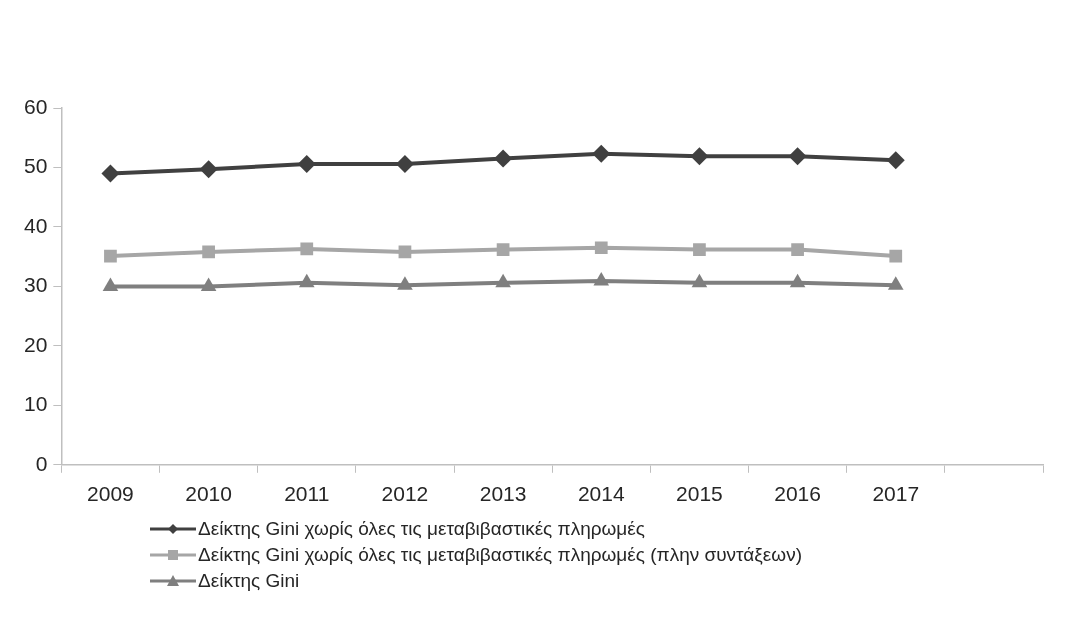  What do you see at coordinates (307, 494) in the screenshot?
I see `x-tick-label: 2011` at bounding box center [307, 494].